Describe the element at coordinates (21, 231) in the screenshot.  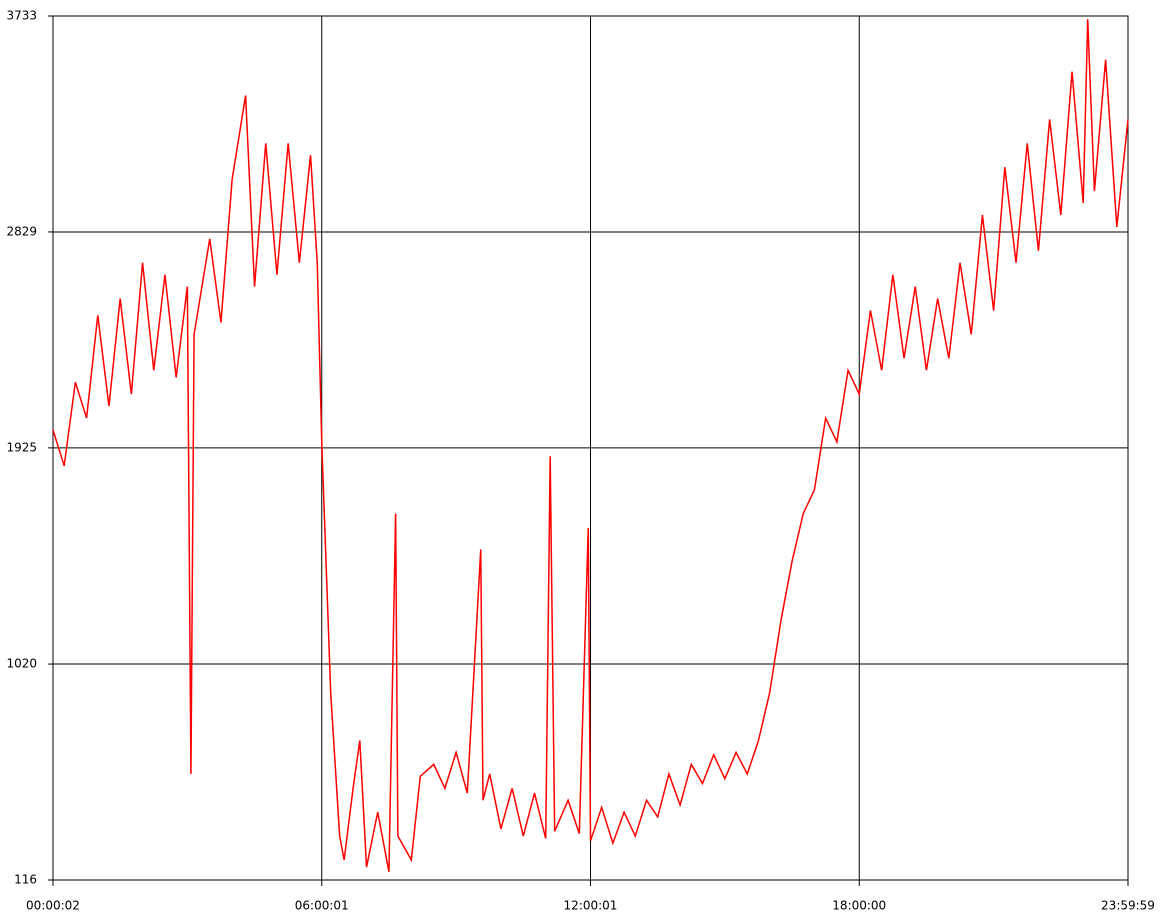
I see `y-tick-label: 2829` at that location.